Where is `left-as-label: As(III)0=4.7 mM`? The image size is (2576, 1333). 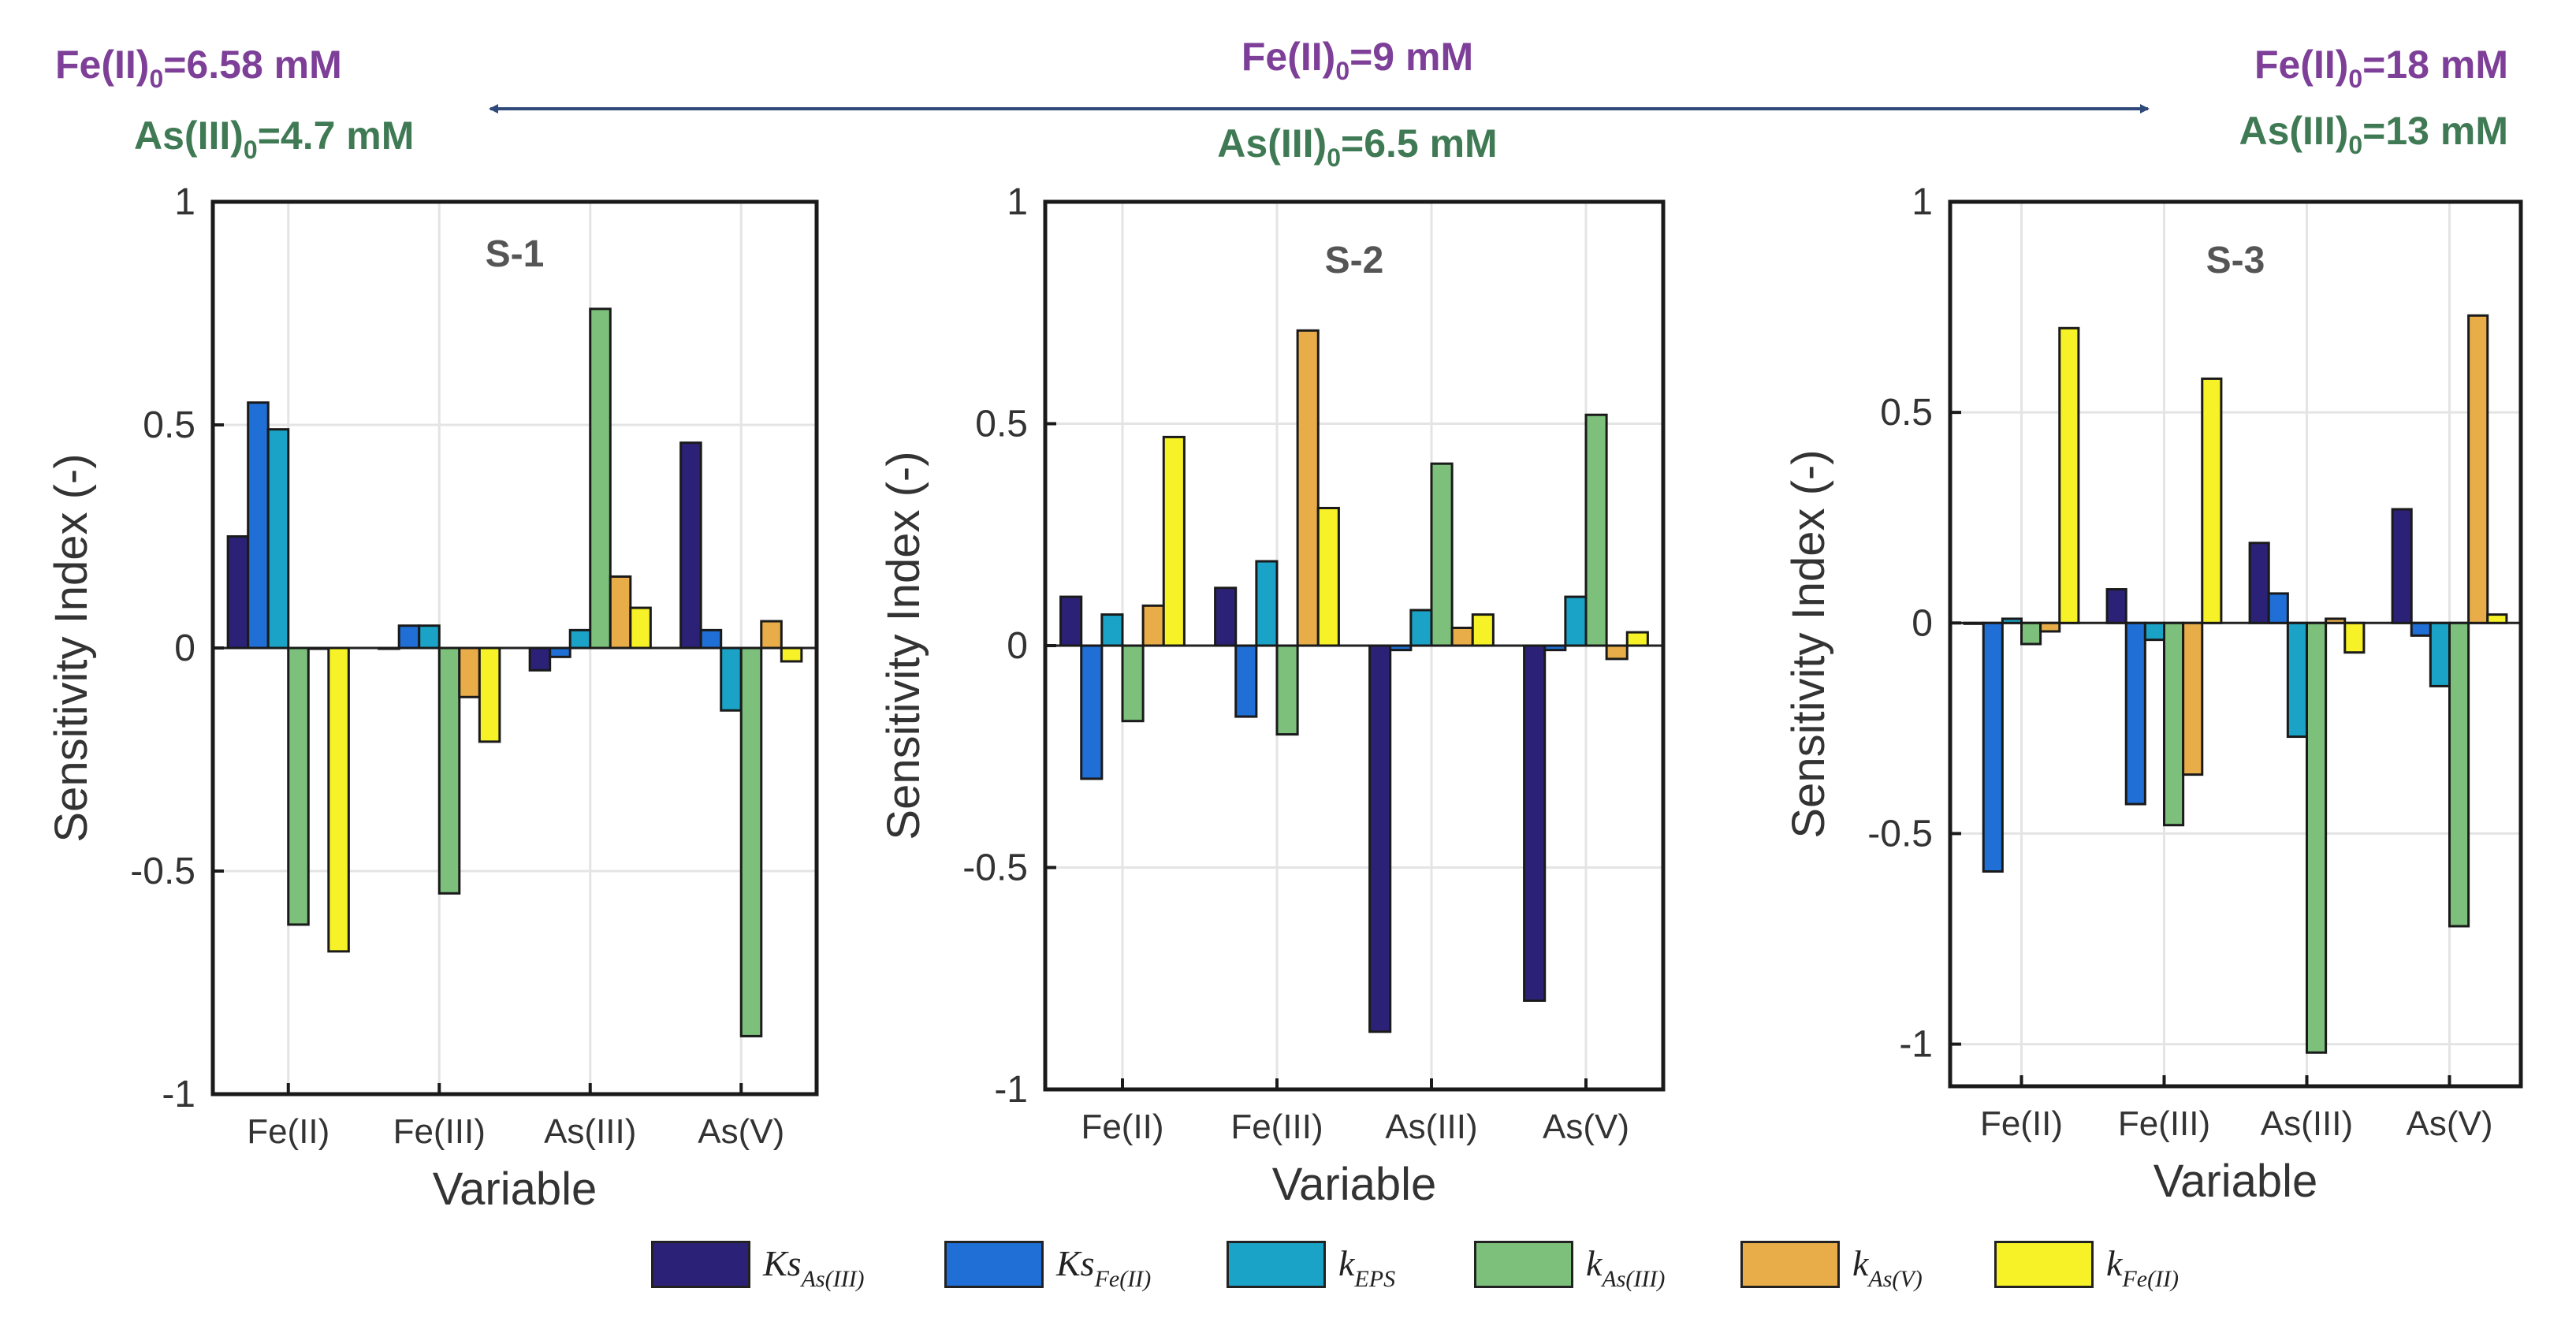 left-as-label: As(III)0=4.7 mM is located at coordinates (274, 139).